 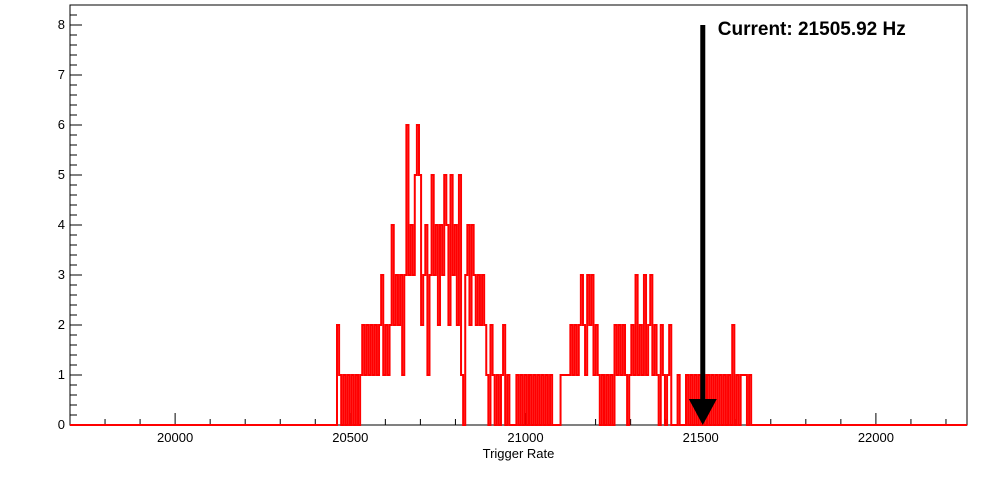 I want to click on x-tick-label: 22000, so click(x=876, y=437).